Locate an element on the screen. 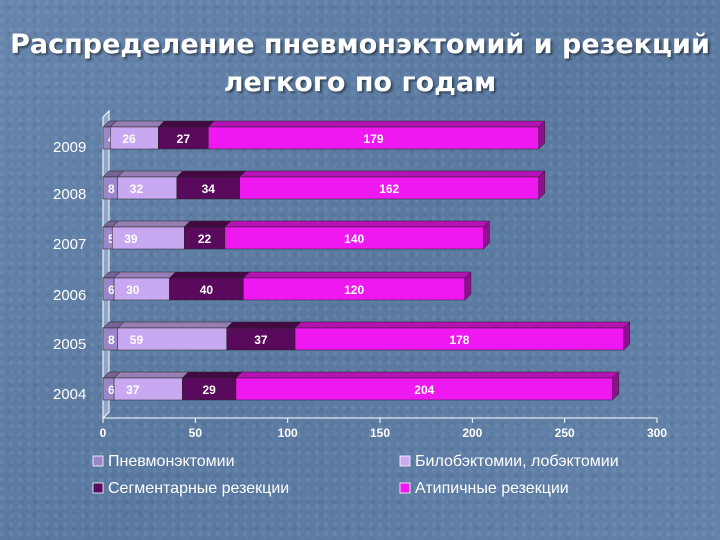 The height and width of the screenshot is (540, 720). category-label: 2005 is located at coordinates (69, 344).